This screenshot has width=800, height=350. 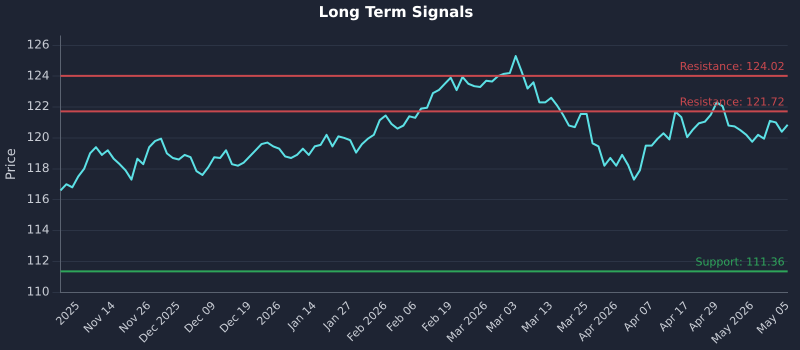 I want to click on y-tick-label: 112, so click(x=38, y=261).